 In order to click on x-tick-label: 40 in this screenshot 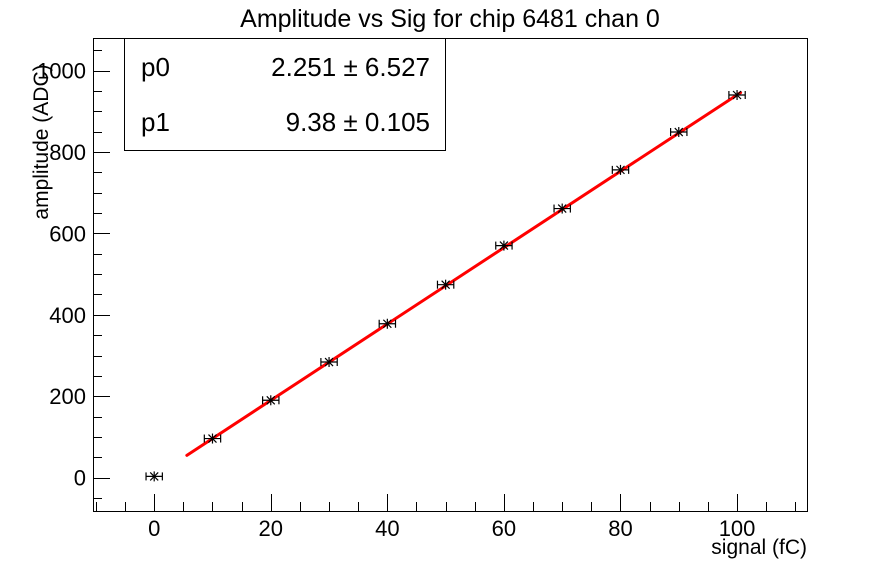, I will do `click(387, 528)`.